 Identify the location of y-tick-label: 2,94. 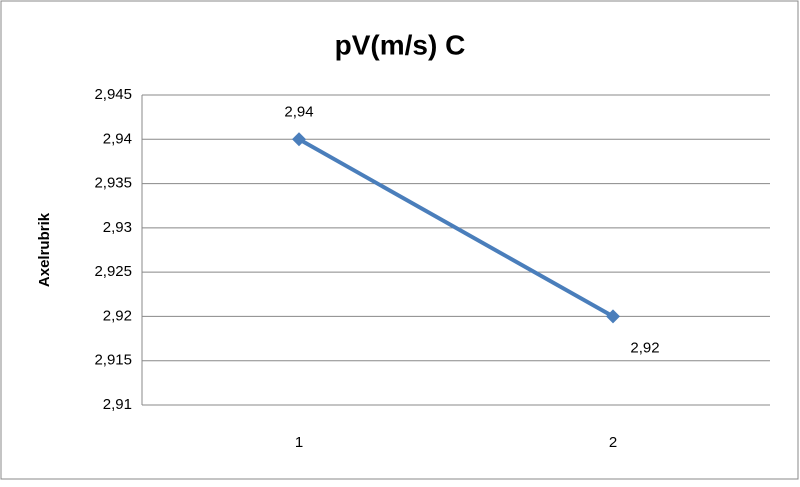
(117, 138).